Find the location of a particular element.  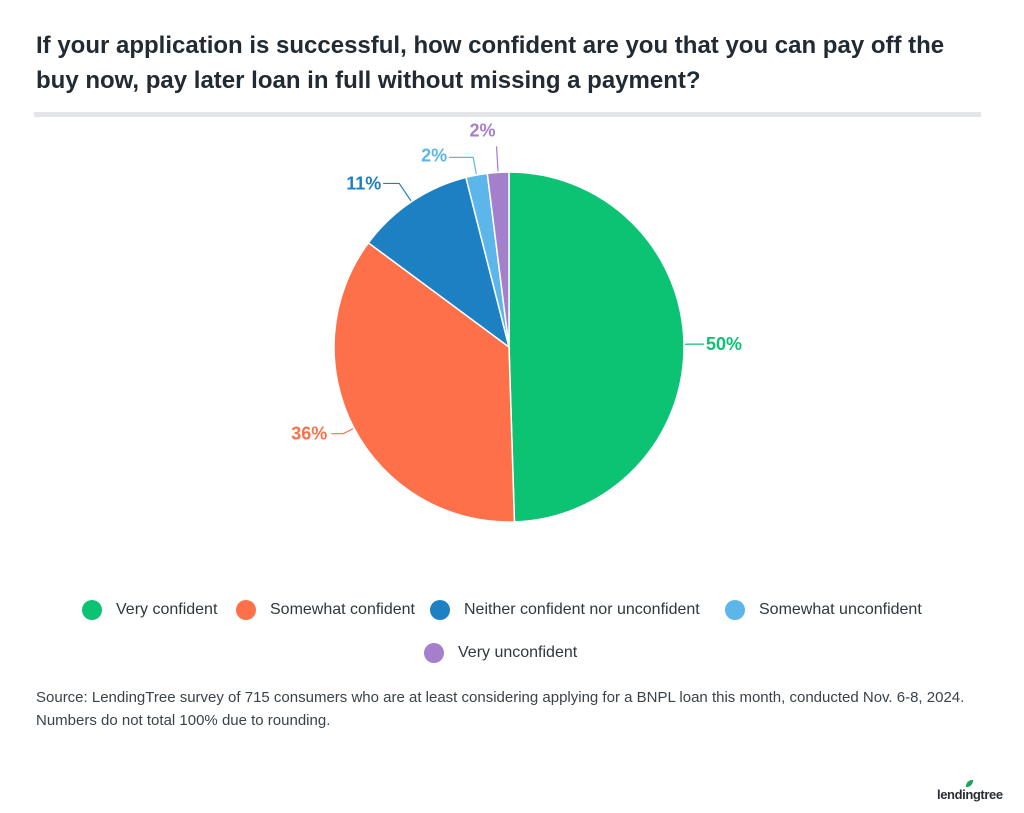

pie-slice-neither-confident-nor-unconfident is located at coordinates (439, 262).